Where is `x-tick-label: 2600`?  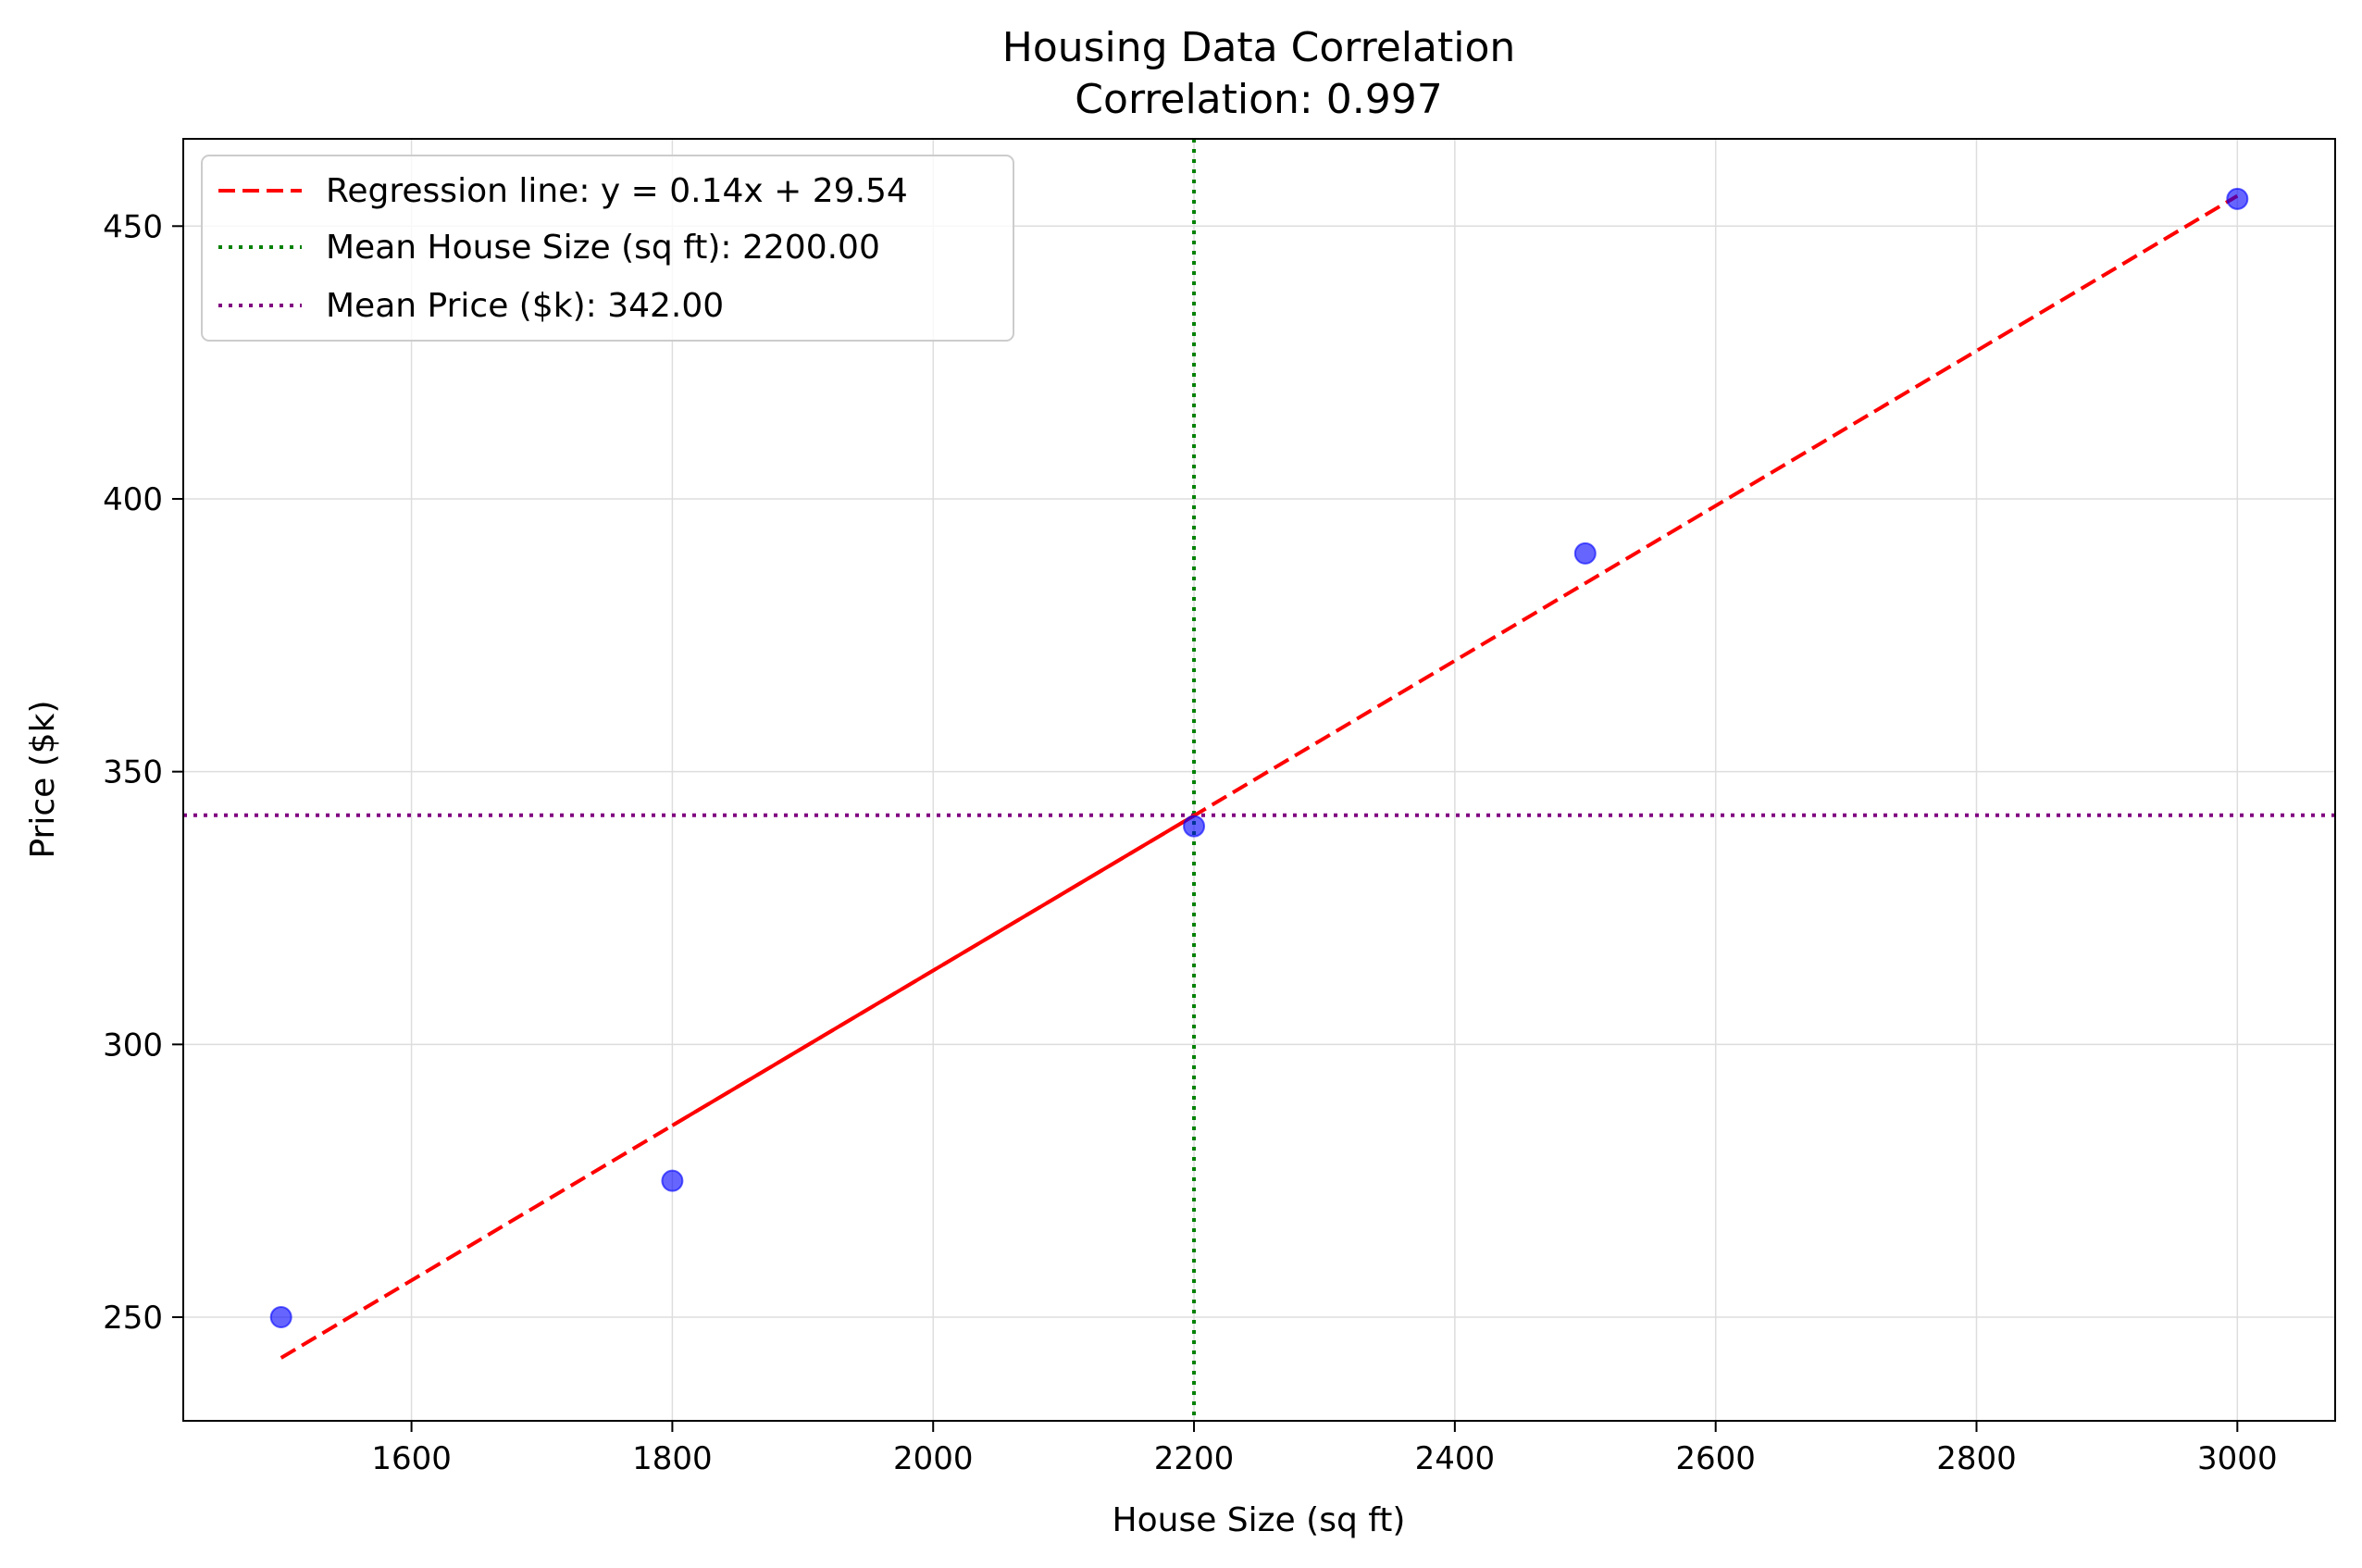
x-tick-label: 2600 is located at coordinates (1716, 1458).